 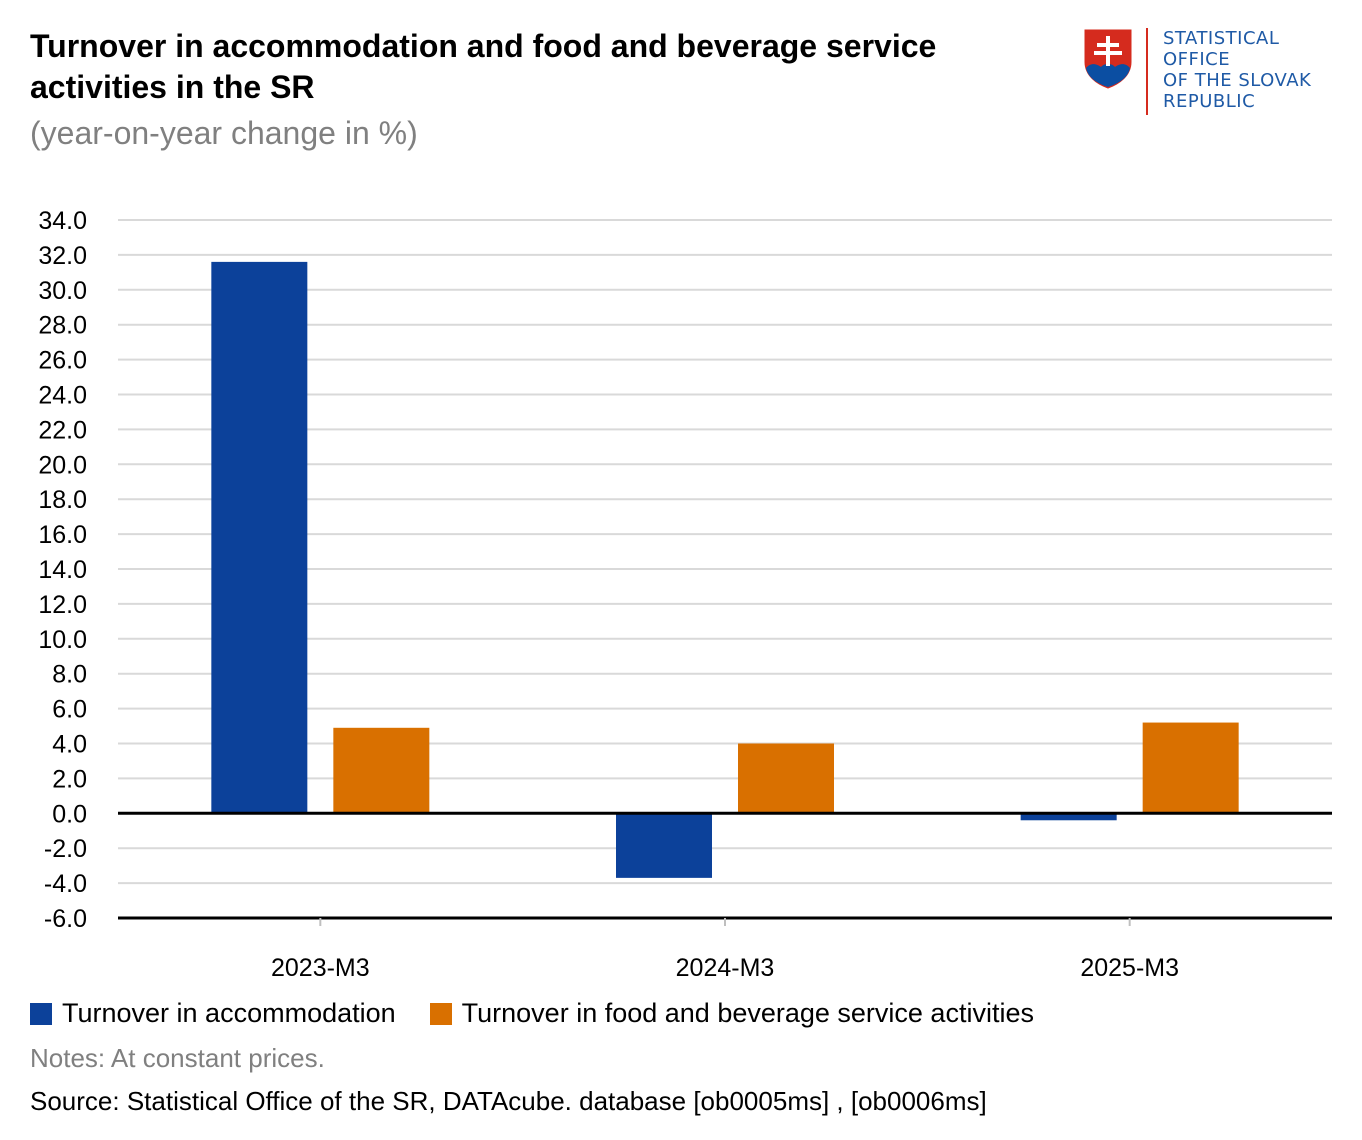 What do you see at coordinates (1108, 59) in the screenshot?
I see `slovak-shield-icon` at bounding box center [1108, 59].